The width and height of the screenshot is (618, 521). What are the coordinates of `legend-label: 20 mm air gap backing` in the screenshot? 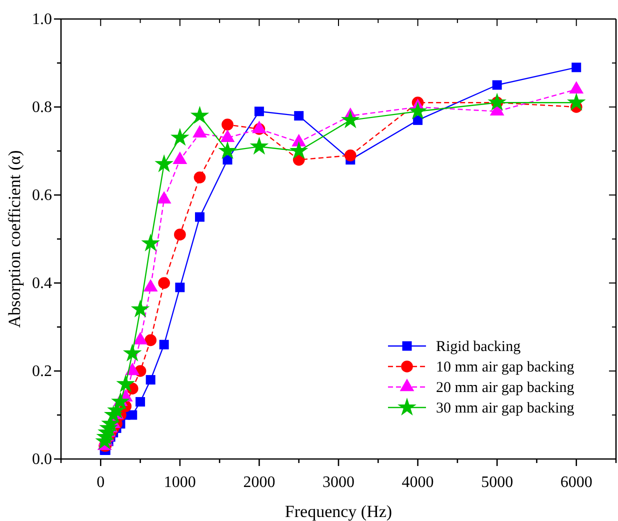 It's located at (505, 388).